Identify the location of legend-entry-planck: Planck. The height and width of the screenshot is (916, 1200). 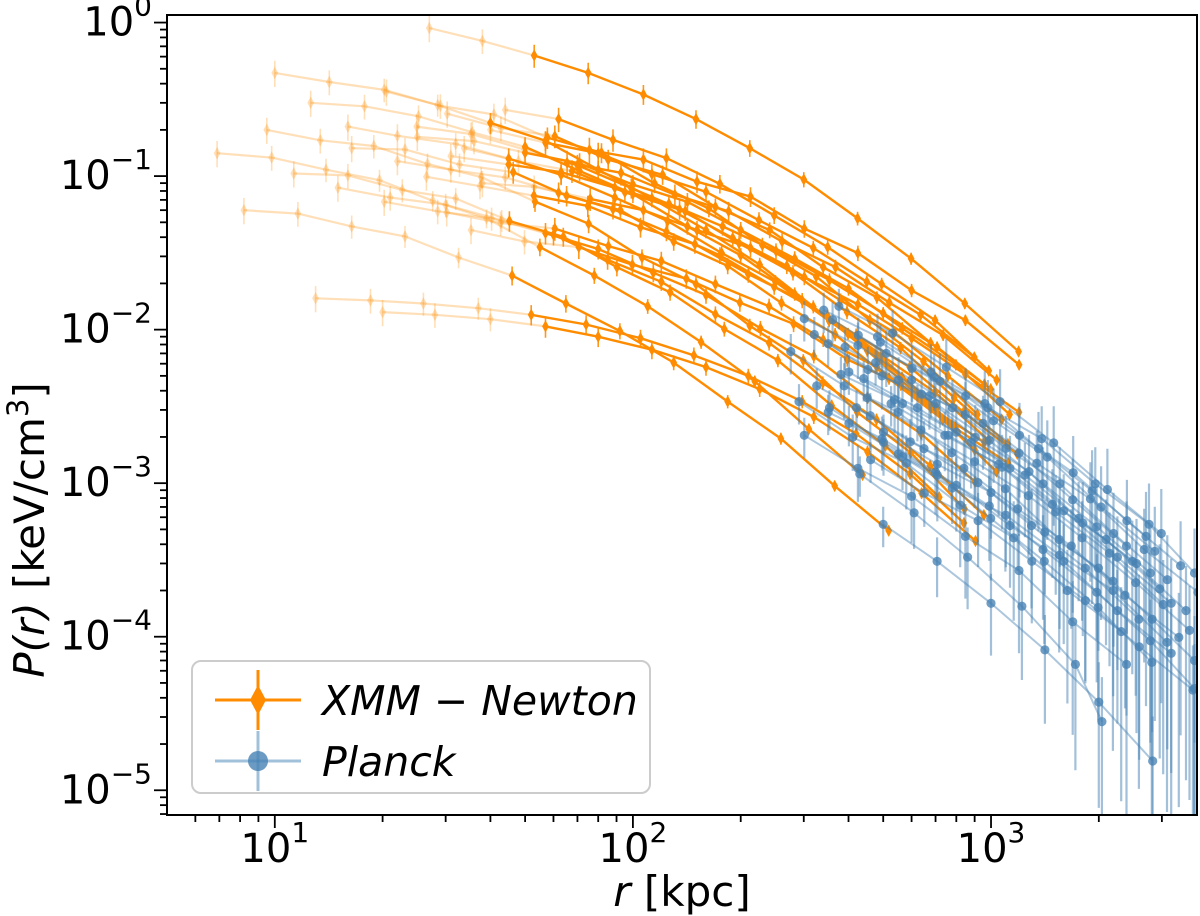
(336, 761).